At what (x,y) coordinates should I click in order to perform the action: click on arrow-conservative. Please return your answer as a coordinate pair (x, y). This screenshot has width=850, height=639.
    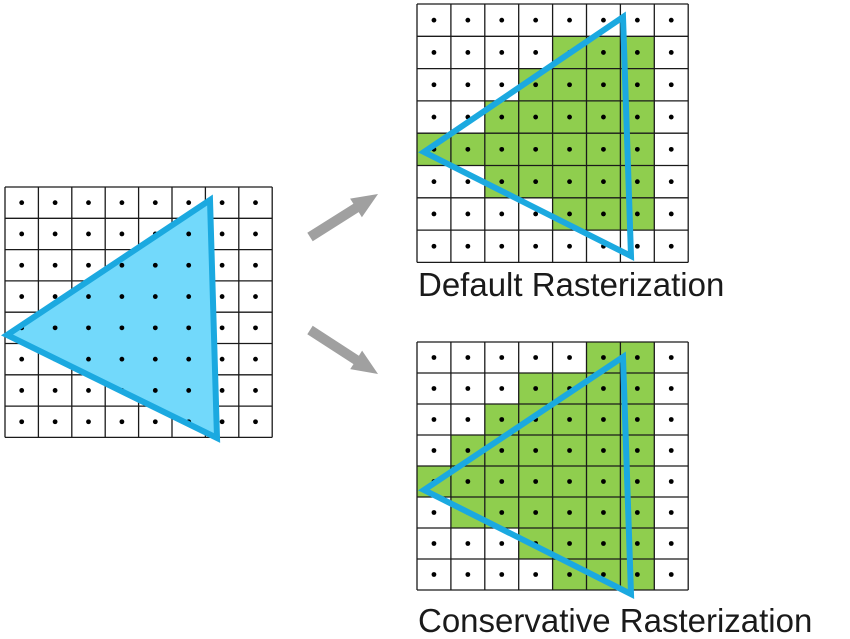
    Looking at the image, I should click on (342, 349).